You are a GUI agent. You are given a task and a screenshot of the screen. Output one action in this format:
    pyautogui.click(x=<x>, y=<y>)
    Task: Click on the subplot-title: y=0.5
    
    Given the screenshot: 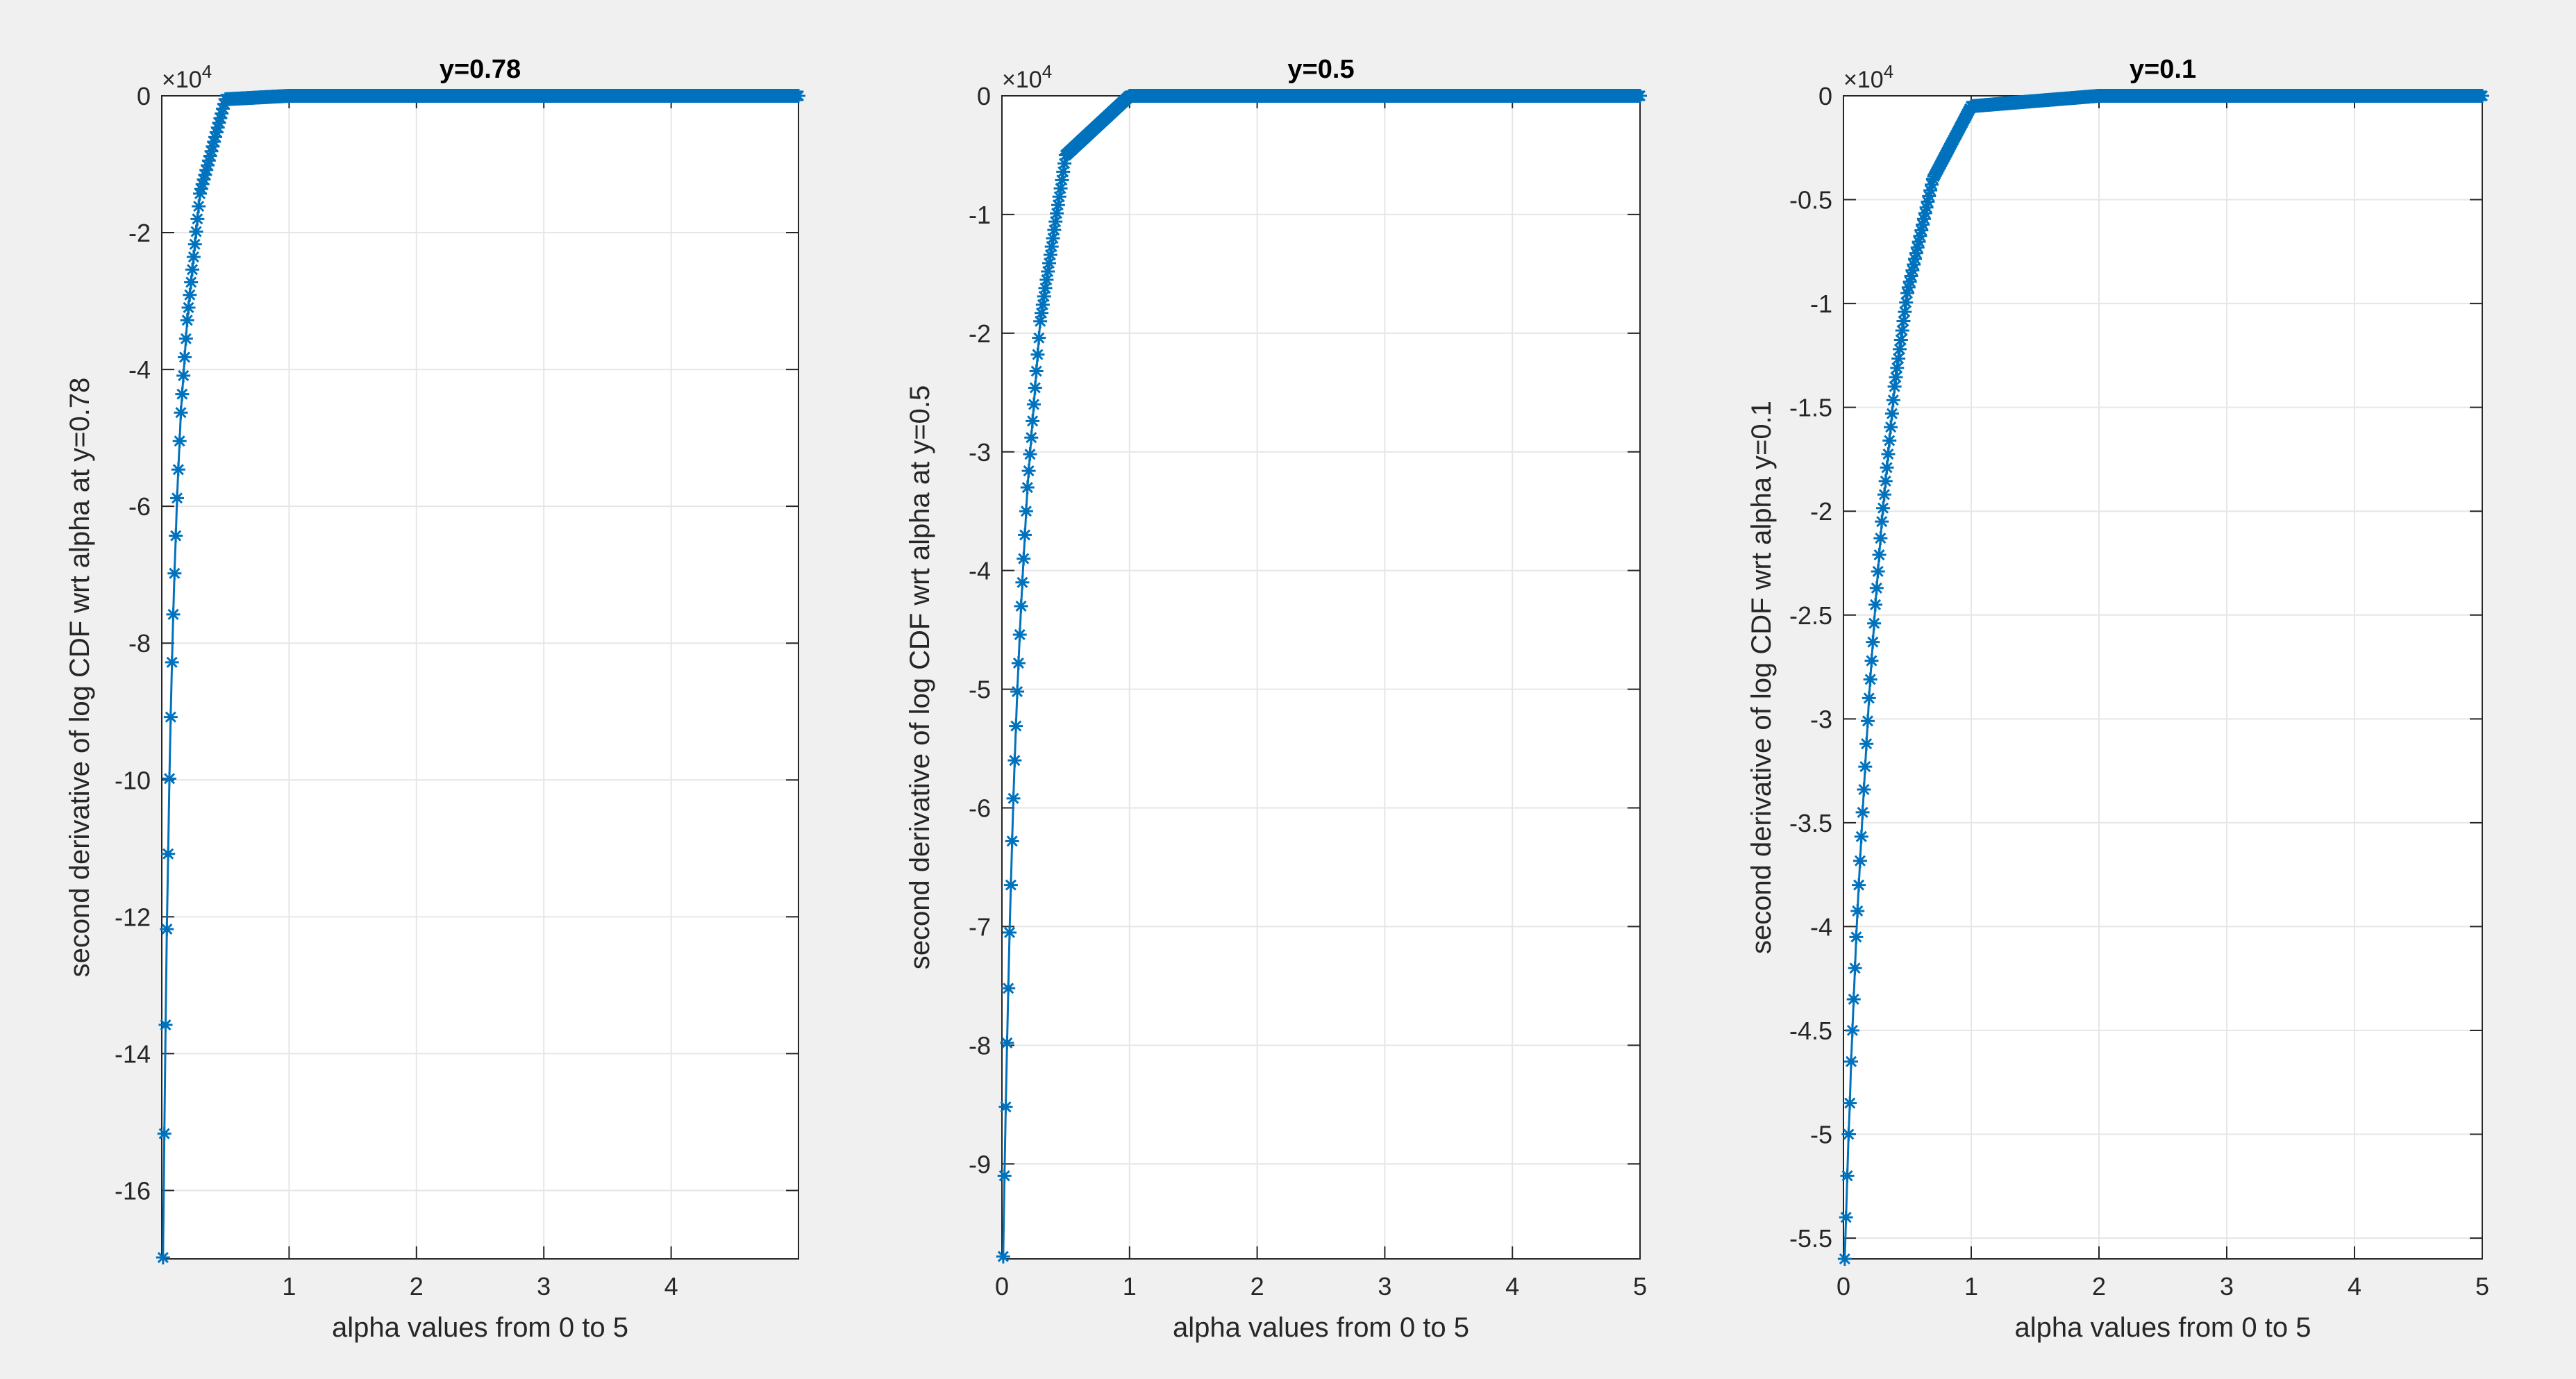 What is the action you would take?
    pyautogui.click(x=1320, y=69)
    